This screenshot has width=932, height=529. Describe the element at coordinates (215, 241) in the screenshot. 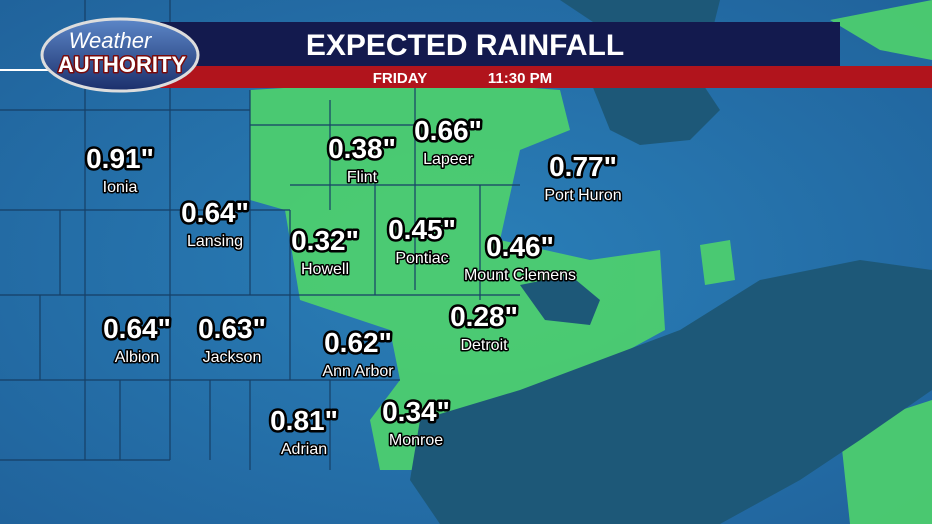

I see `city-name: Lansing` at that location.